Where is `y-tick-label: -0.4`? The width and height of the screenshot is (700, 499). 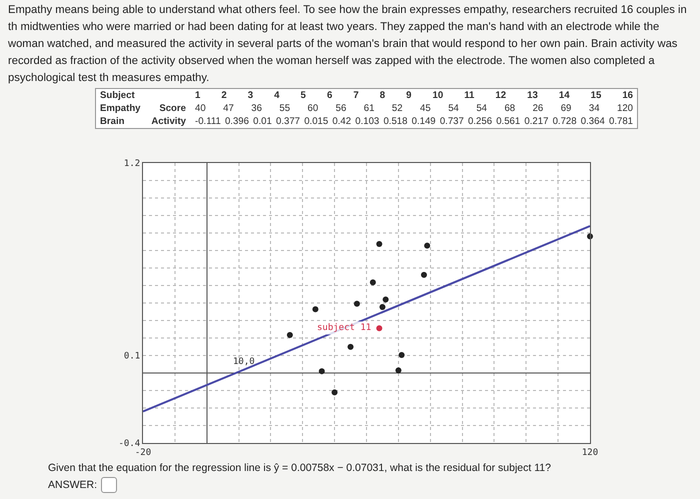 y-tick-label: -0.4 is located at coordinates (129, 444).